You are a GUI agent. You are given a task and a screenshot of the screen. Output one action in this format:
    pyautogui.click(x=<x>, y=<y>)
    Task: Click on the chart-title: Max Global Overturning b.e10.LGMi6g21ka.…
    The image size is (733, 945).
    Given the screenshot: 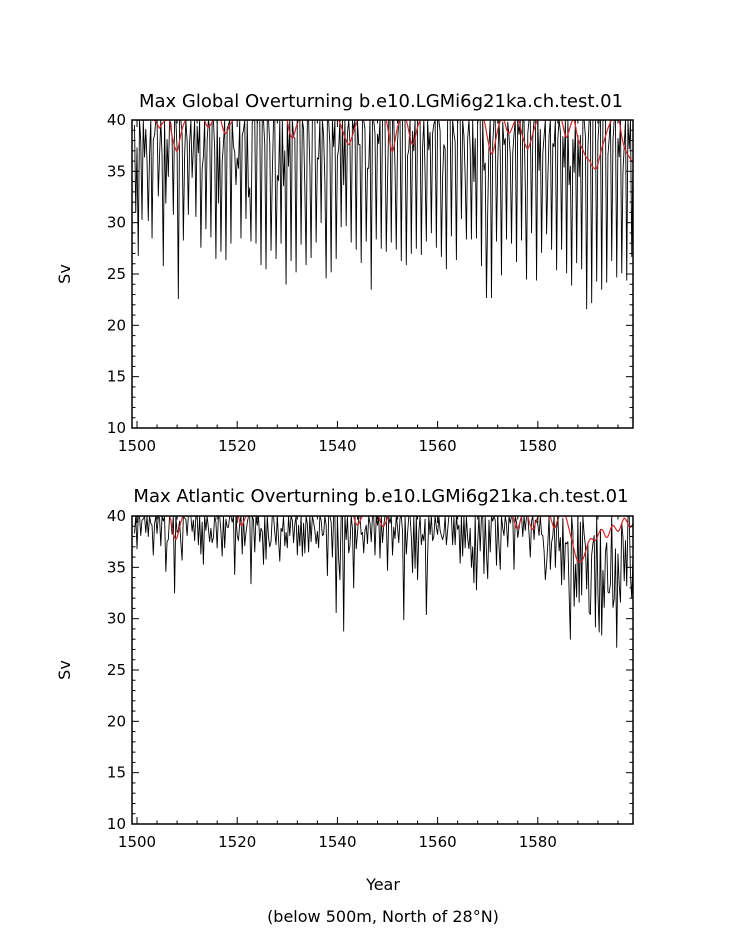 What is the action you would take?
    pyautogui.click(x=381, y=101)
    